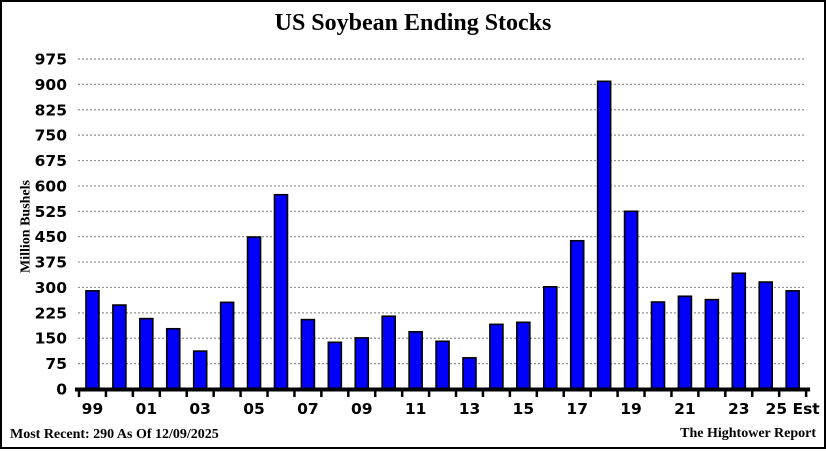  I want to click on x-tick-label-19: 19, so click(631, 409).